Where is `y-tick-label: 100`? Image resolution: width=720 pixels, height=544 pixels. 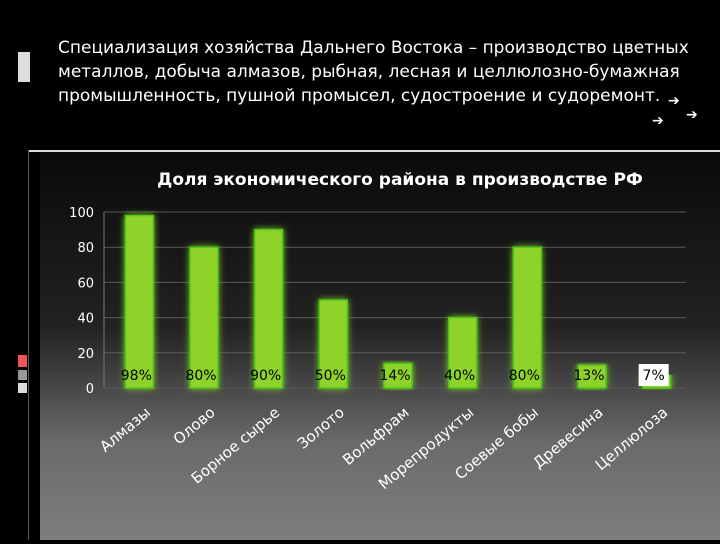 y-tick-label: 100 is located at coordinates (81, 213).